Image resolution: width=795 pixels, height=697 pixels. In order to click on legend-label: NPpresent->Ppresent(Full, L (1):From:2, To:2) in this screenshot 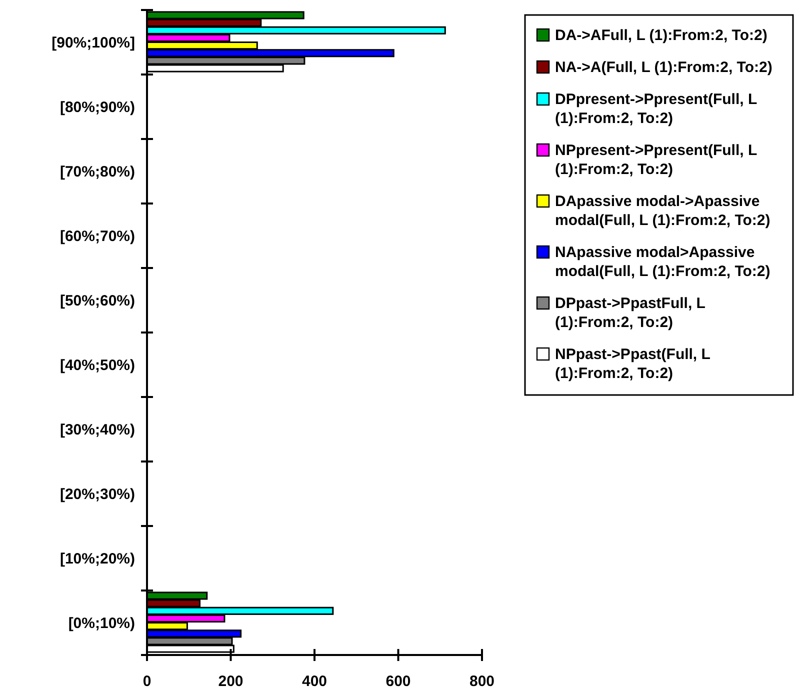, I will do `click(656, 160)`.